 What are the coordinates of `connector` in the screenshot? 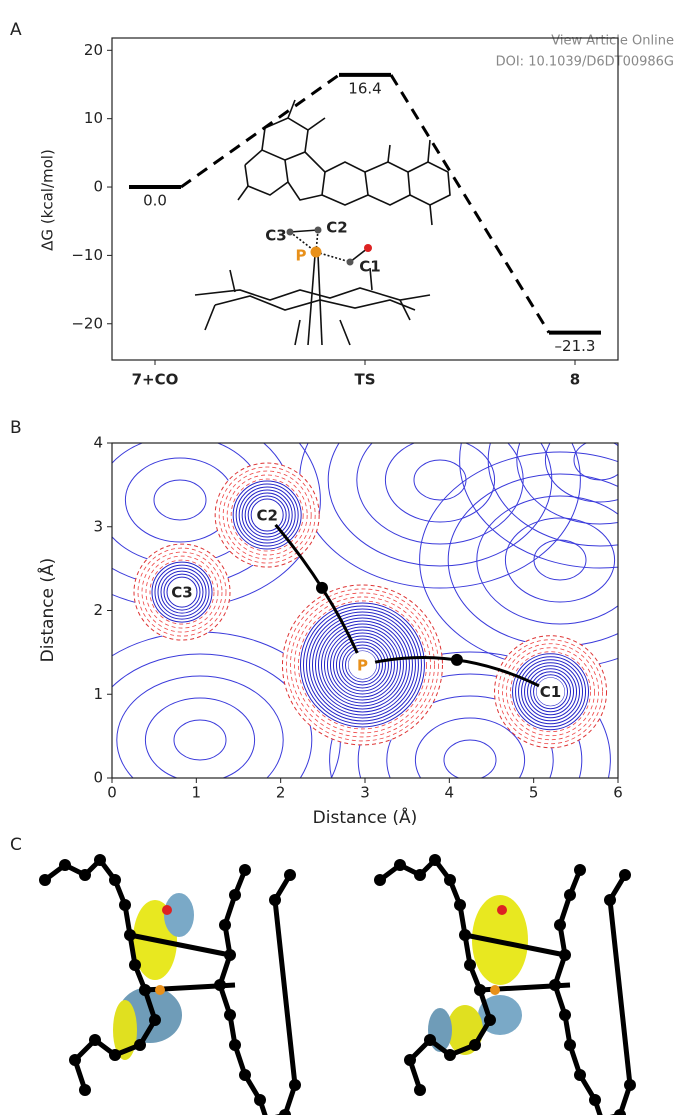 It's located at (260, 131).